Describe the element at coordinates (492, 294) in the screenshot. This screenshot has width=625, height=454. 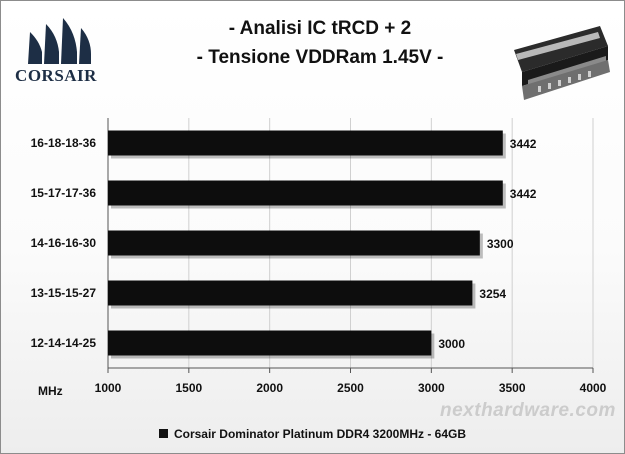
I see `value-label: 3254` at that location.